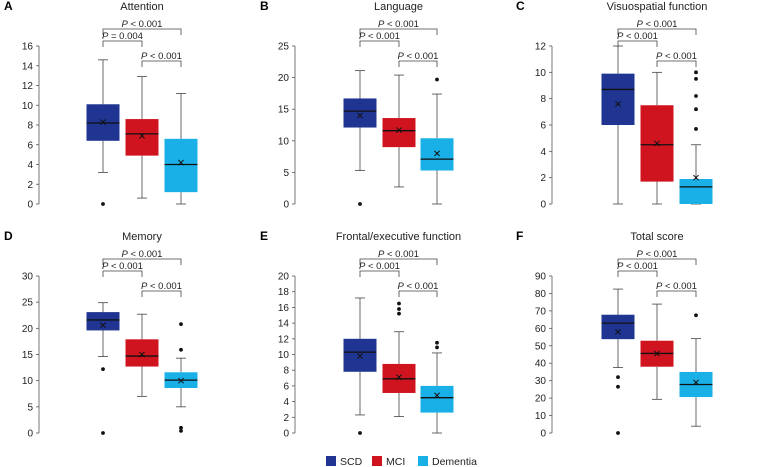 The image size is (766, 467). What do you see at coordinates (398, 27) in the screenshot?
I see `panel-b-comparison: P < 0.001` at bounding box center [398, 27].